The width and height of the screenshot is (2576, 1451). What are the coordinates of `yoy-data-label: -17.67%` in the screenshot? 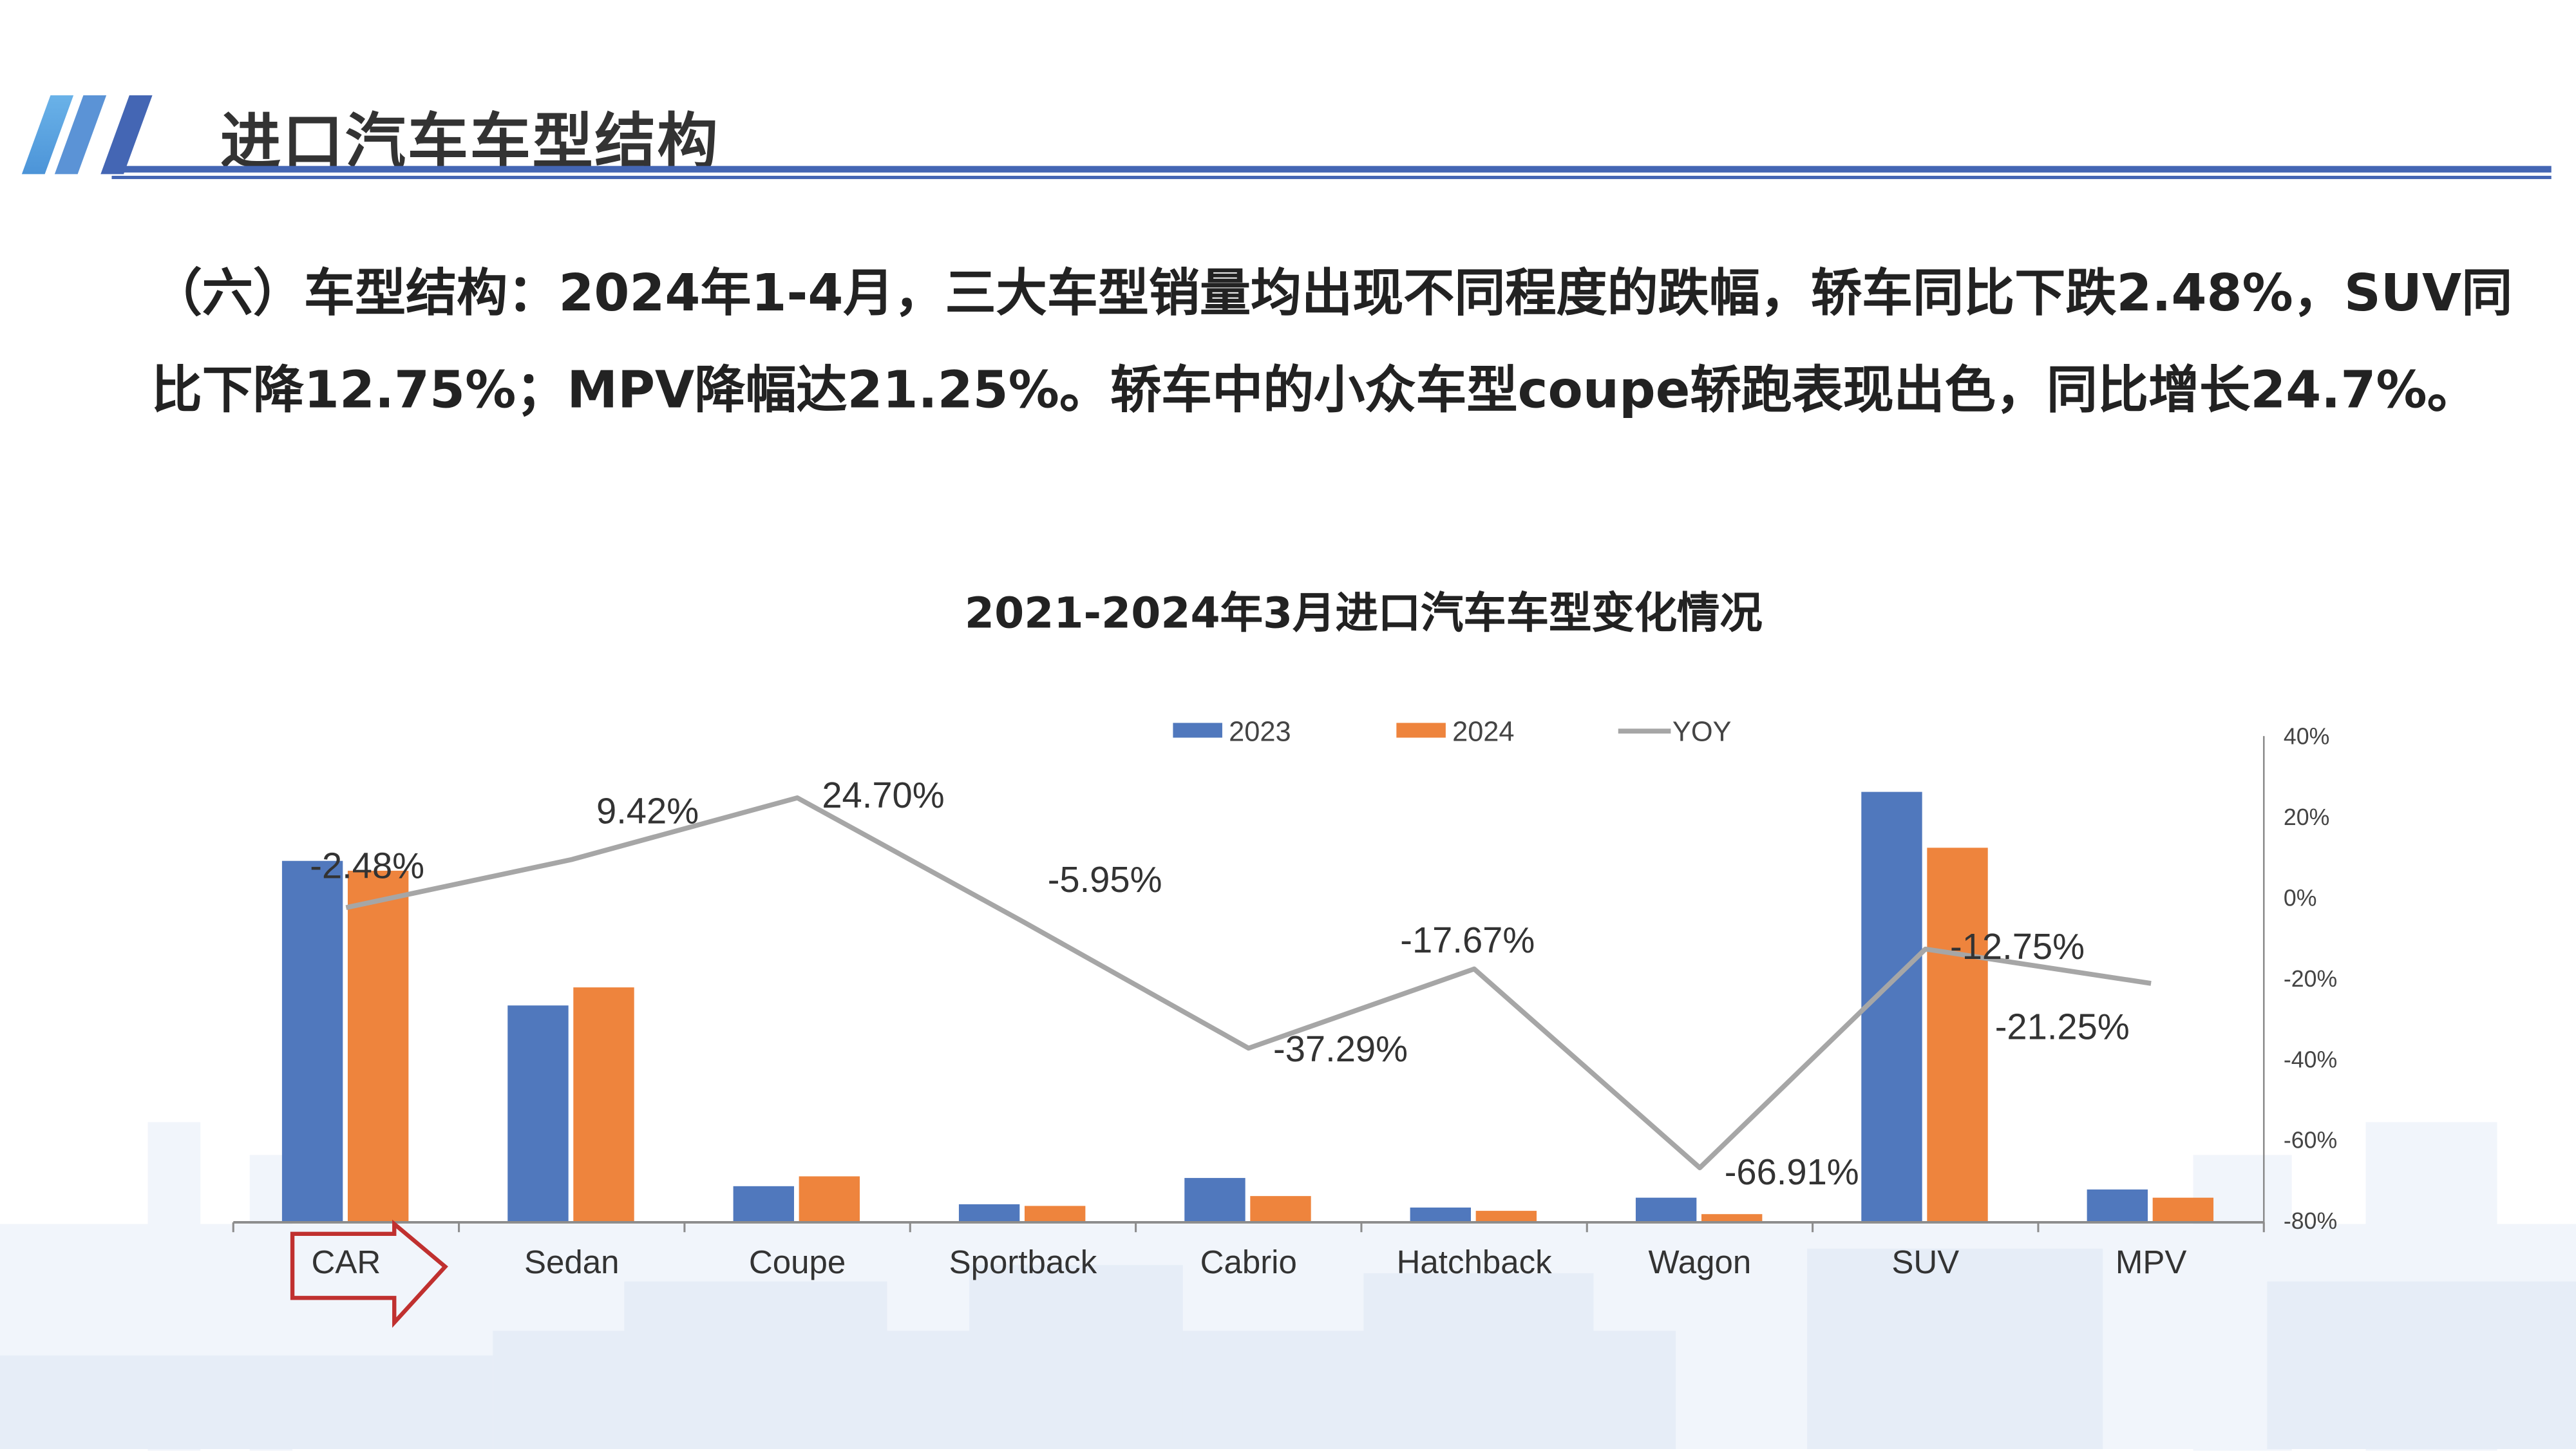 It's located at (1467, 940).